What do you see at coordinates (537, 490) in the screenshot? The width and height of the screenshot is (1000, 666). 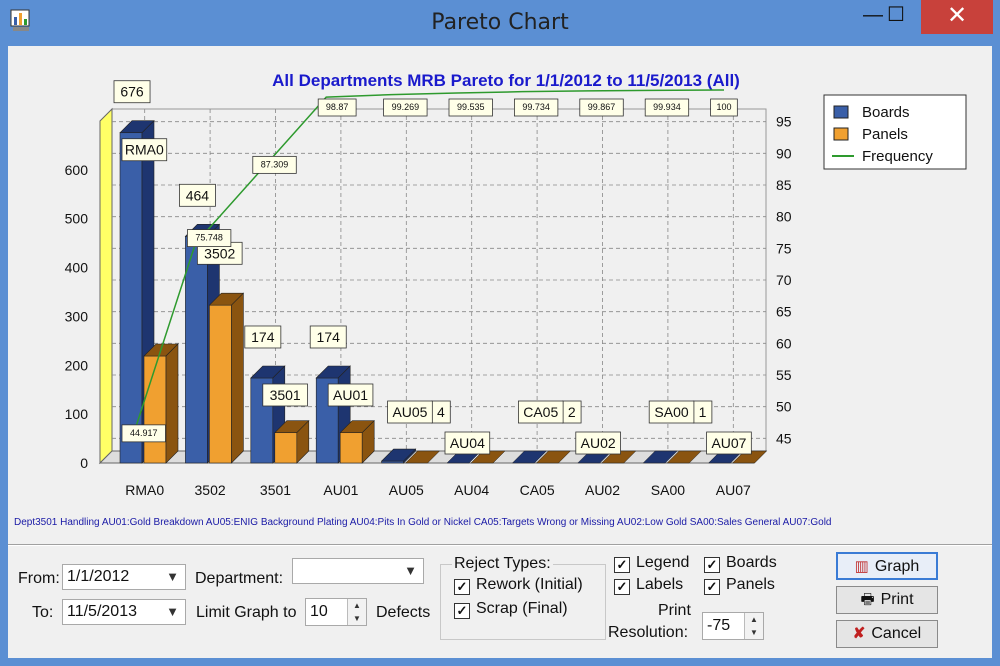 I see `x-tick-label: CA05` at bounding box center [537, 490].